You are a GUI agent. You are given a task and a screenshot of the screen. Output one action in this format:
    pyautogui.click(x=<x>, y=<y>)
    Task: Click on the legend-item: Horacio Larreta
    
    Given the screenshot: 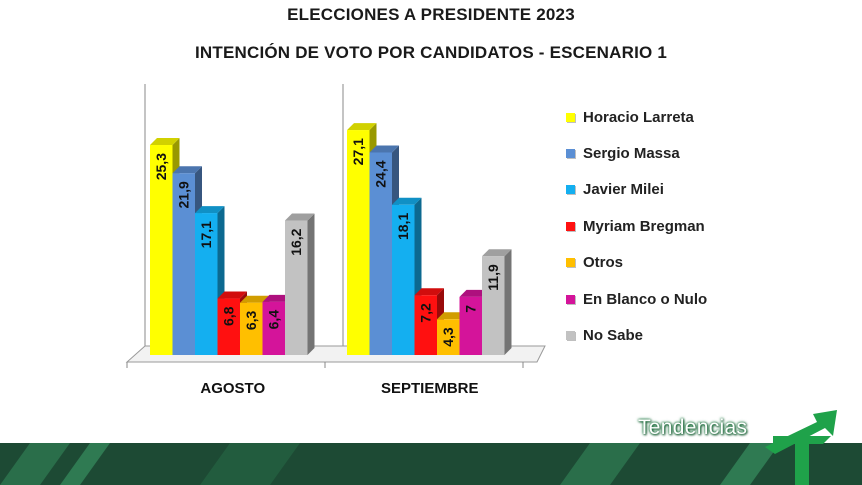 What is the action you would take?
    pyautogui.click(x=666, y=117)
    